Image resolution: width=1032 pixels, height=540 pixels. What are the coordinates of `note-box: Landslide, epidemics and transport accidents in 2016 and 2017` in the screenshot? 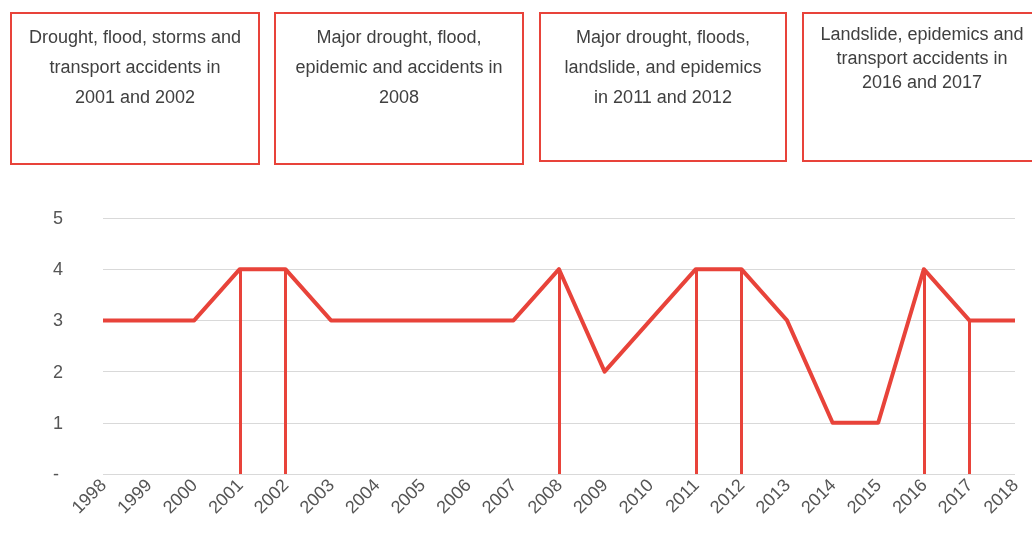 It's located at (917, 87).